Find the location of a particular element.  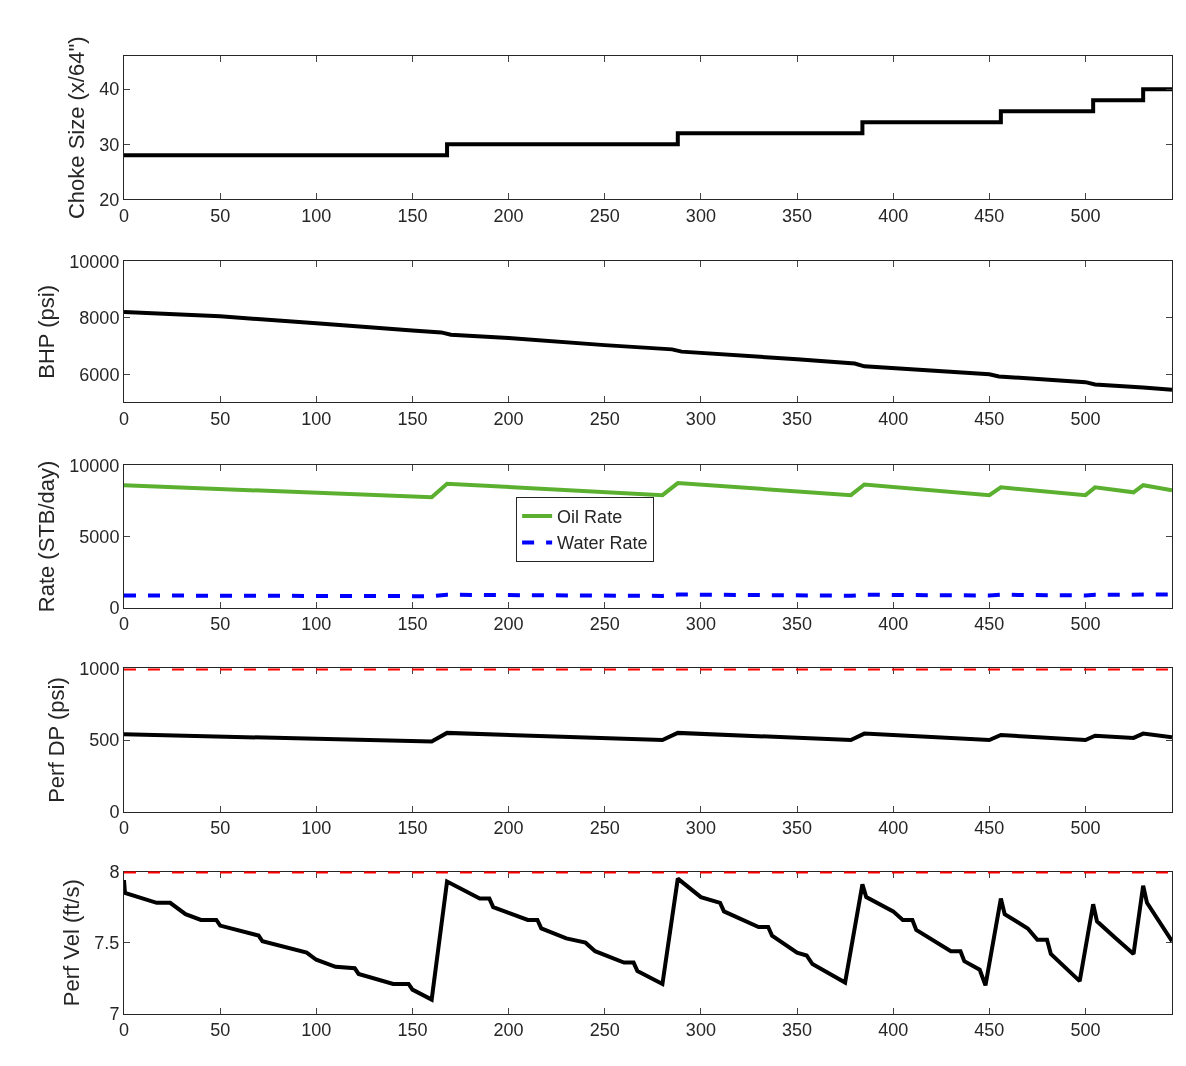

legend-label: Water Rate is located at coordinates (602, 543).